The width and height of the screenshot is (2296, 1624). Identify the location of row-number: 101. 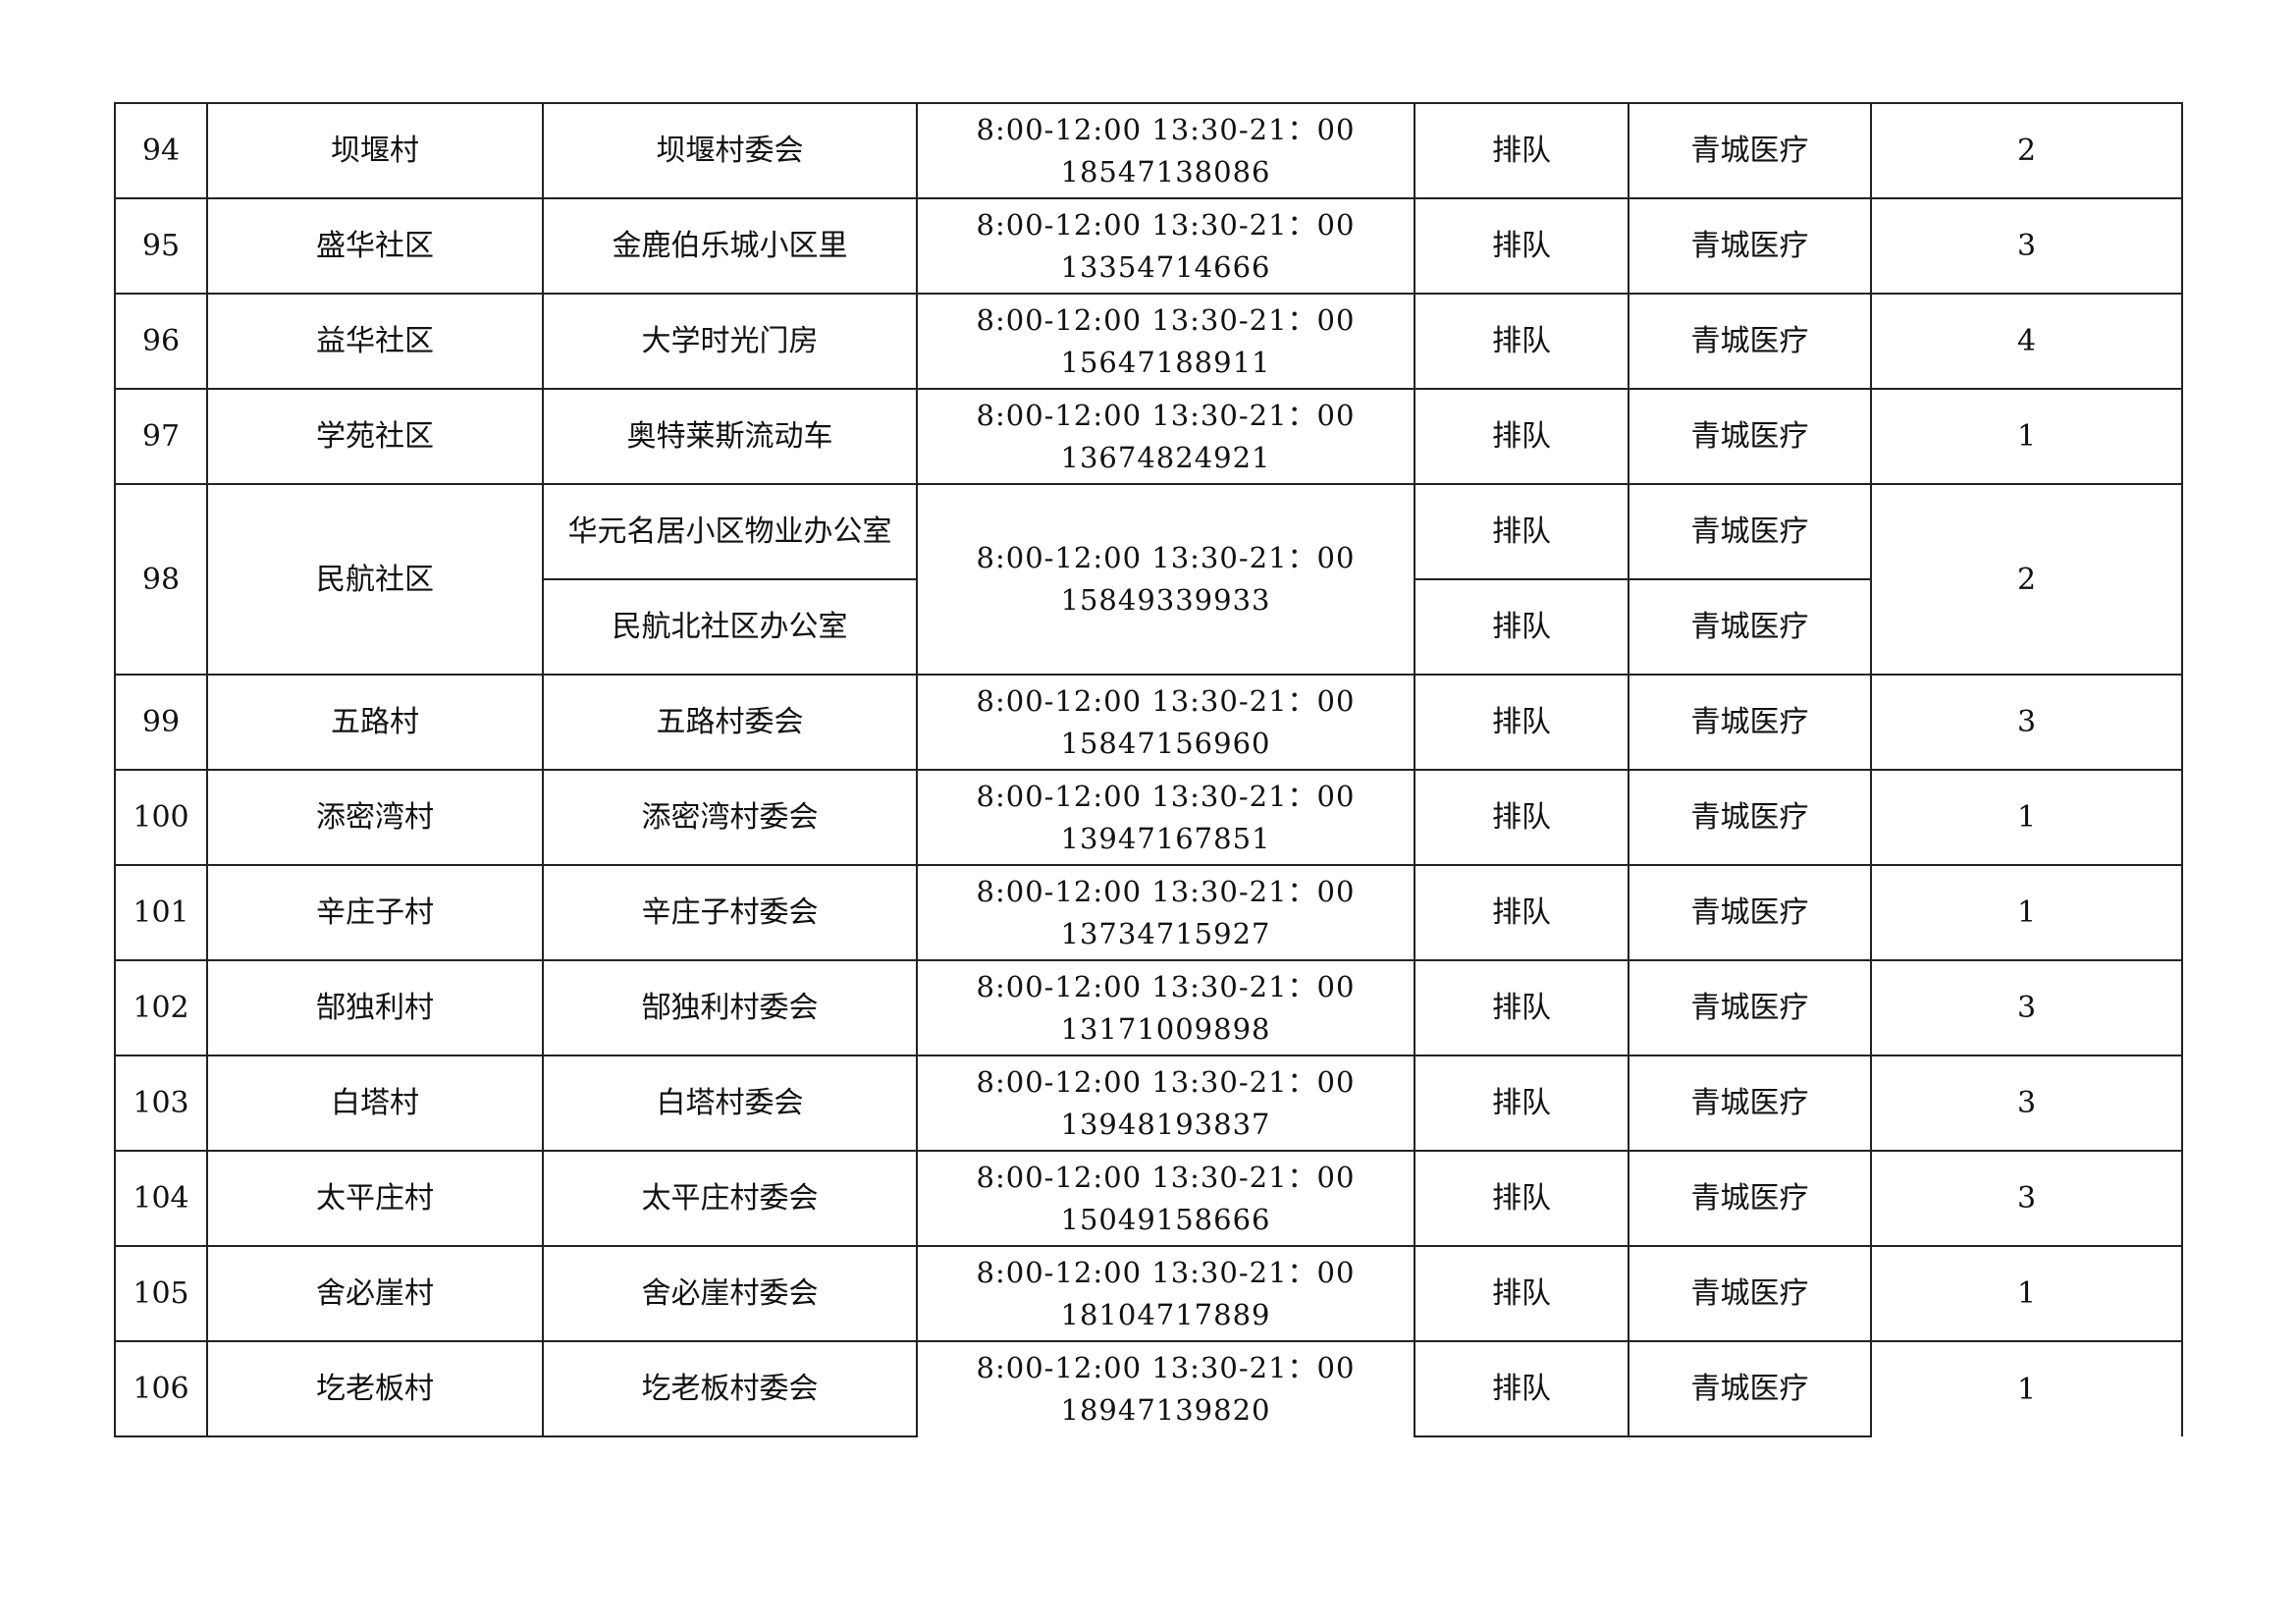
(161, 912).